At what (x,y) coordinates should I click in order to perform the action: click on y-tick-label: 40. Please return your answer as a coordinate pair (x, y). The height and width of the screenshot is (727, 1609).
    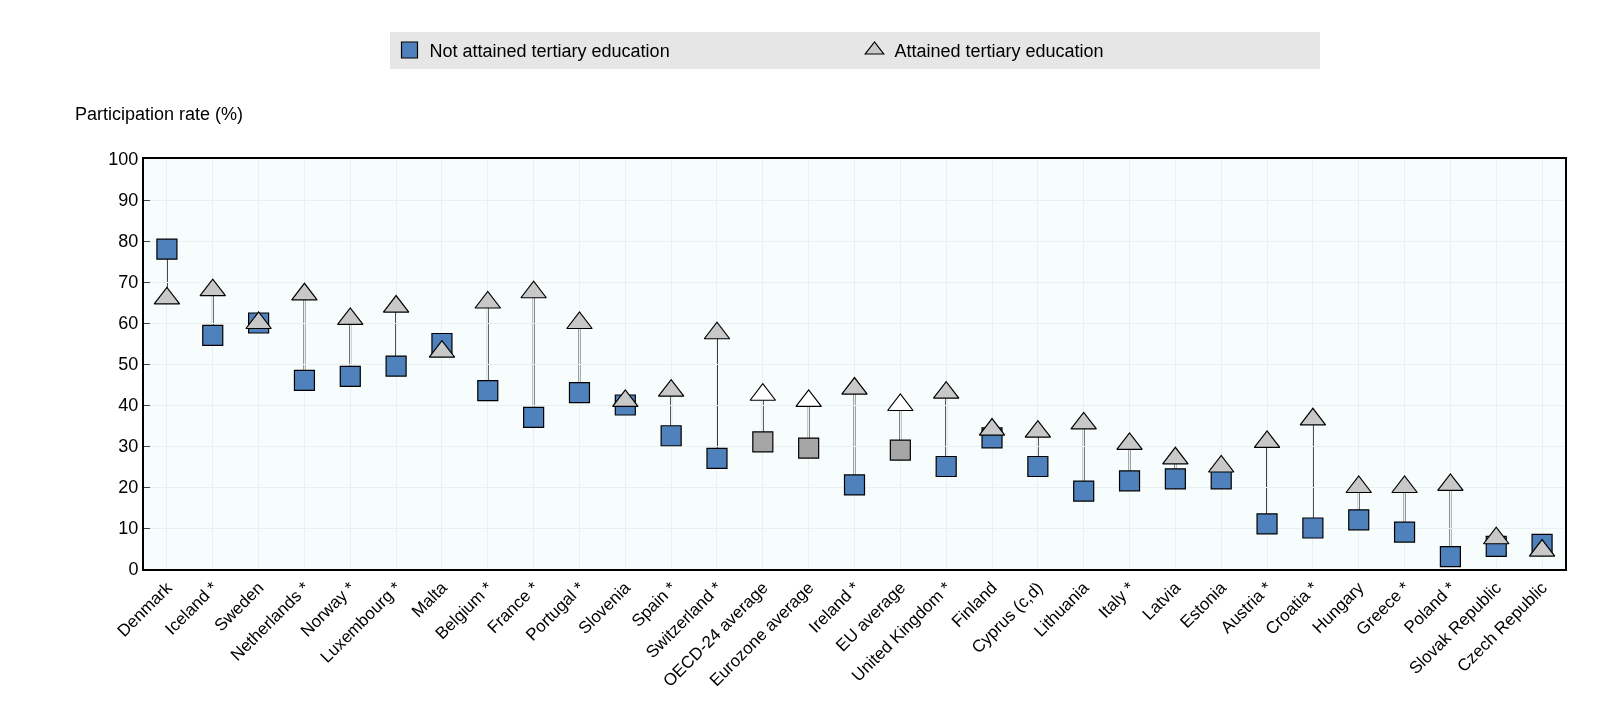
    Looking at the image, I should click on (128, 405).